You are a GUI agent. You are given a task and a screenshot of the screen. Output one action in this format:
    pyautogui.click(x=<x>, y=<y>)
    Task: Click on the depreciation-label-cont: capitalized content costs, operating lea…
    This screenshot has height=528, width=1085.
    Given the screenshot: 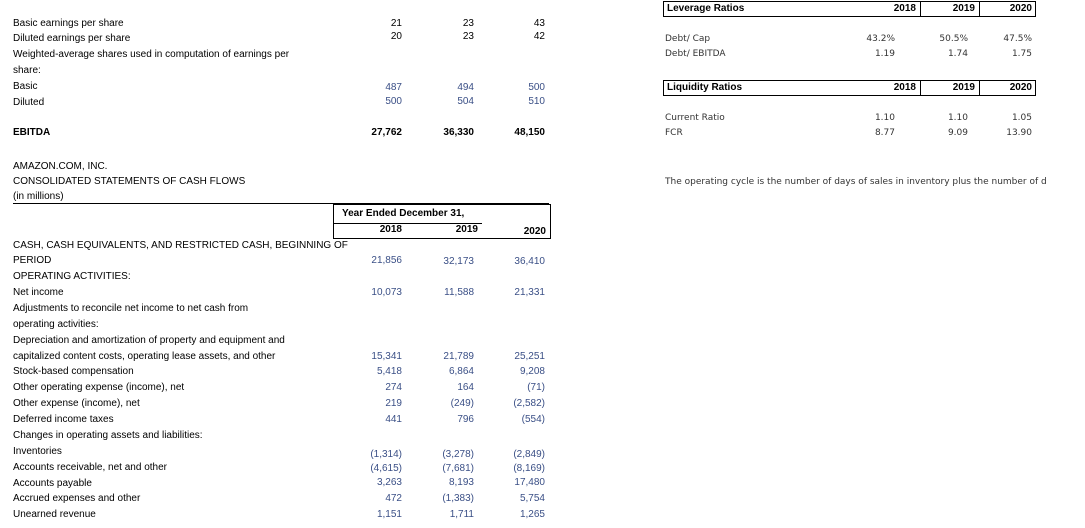 What is the action you would take?
    pyautogui.click(x=144, y=356)
    